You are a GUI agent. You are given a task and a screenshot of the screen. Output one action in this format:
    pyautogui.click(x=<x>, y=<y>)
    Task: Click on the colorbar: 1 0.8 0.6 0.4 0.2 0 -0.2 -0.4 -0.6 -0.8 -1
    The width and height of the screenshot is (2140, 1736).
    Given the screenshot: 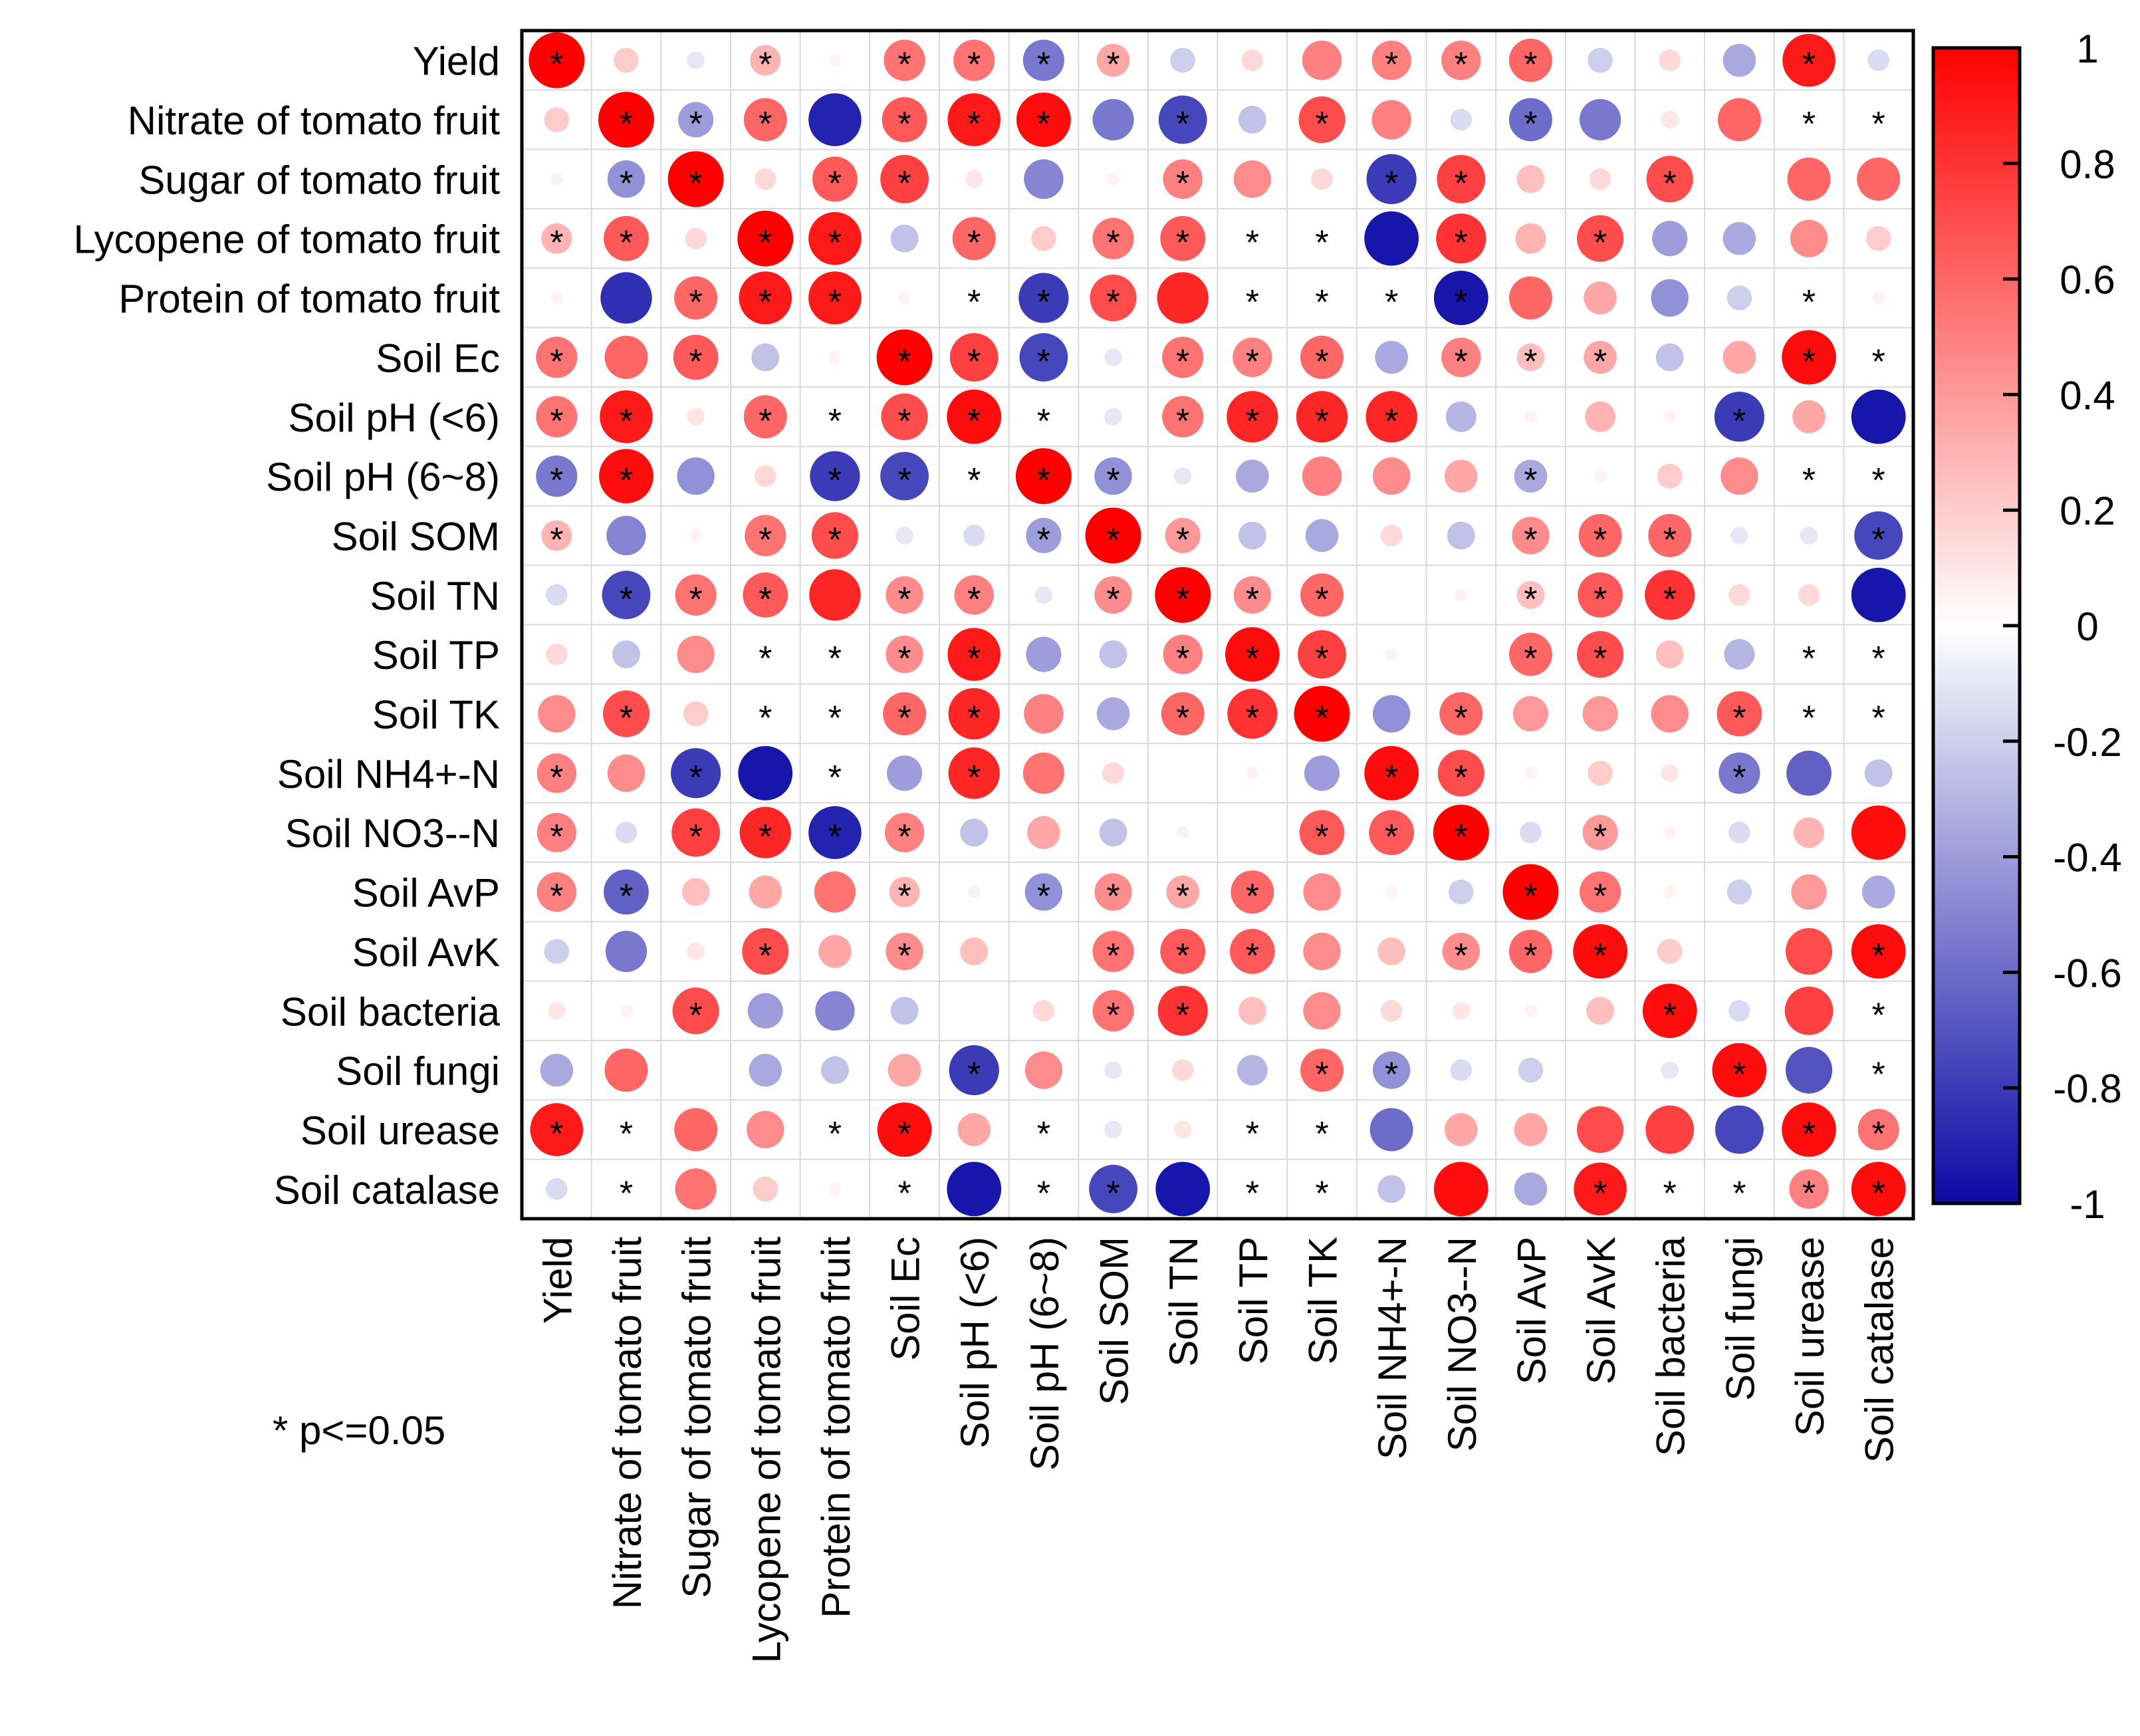 What is the action you would take?
    pyautogui.click(x=2026, y=627)
    